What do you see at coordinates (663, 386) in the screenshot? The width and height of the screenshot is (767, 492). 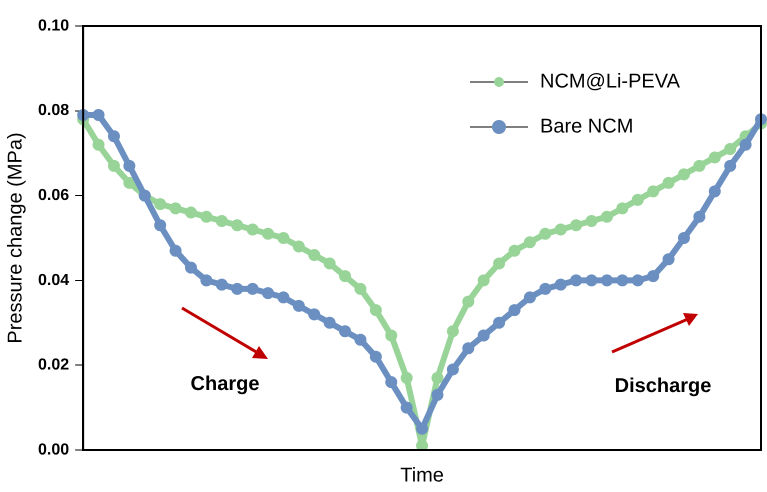 I see `annotation: Discharge` at bounding box center [663, 386].